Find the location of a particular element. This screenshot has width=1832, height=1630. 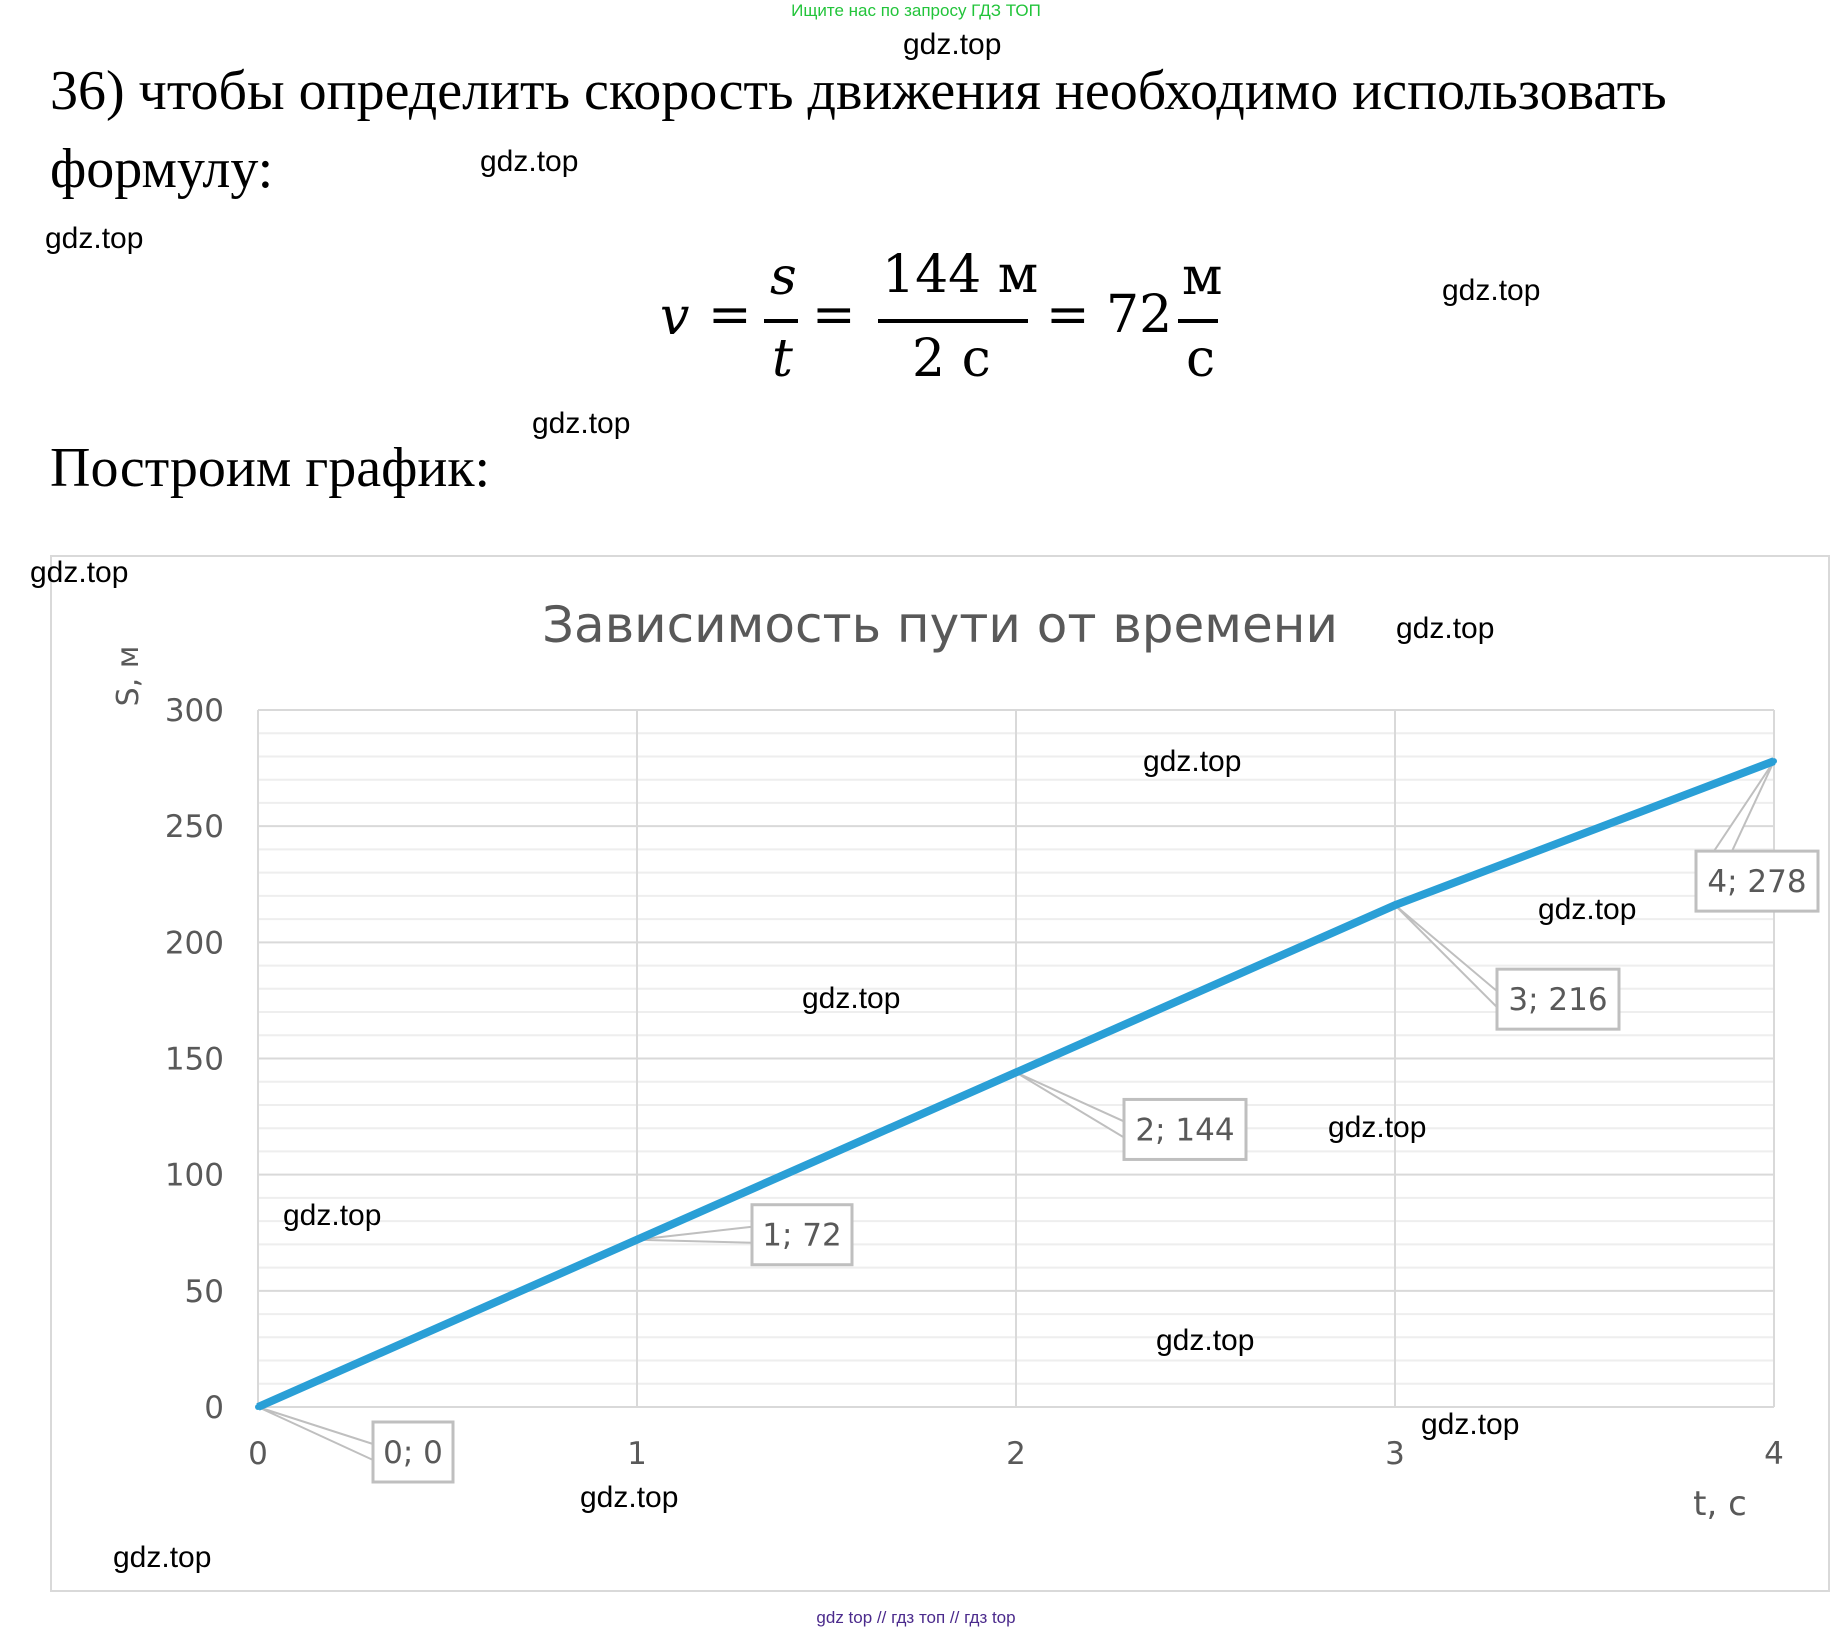

formula-v: v is located at coordinates (675, 317).